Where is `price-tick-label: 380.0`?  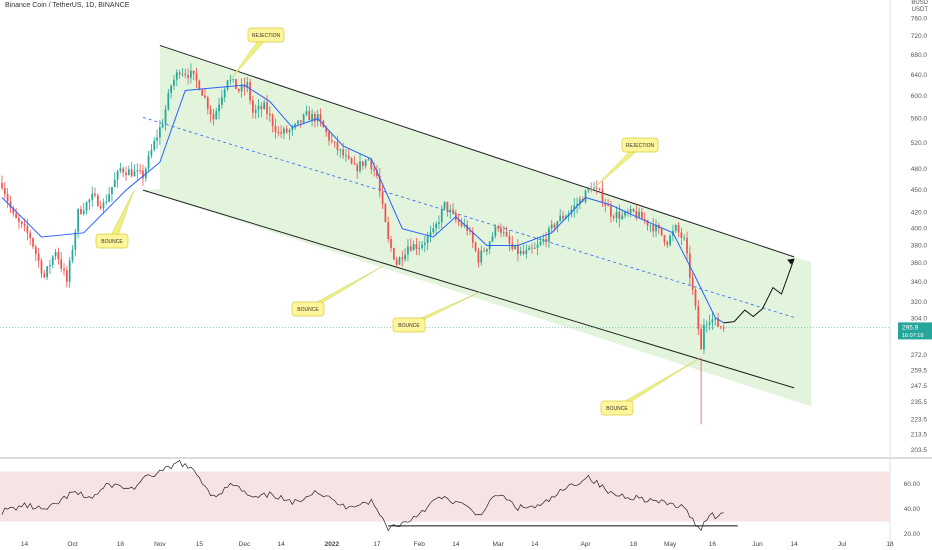 price-tick-label: 380.0 is located at coordinates (919, 245).